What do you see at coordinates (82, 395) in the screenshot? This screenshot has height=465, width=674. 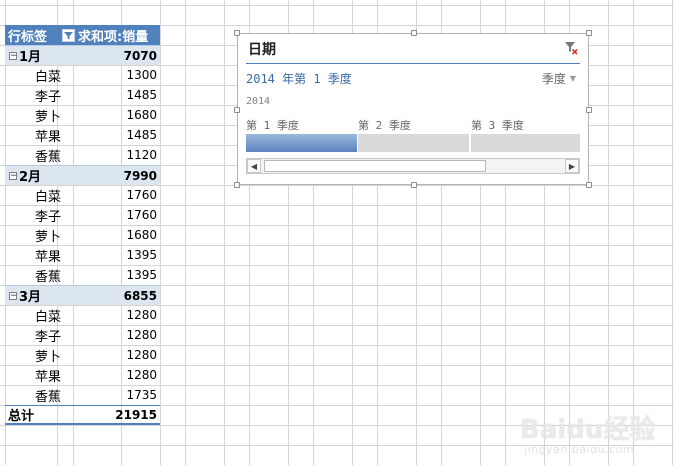 I see `table-row: 香蕉 1735` at bounding box center [82, 395].